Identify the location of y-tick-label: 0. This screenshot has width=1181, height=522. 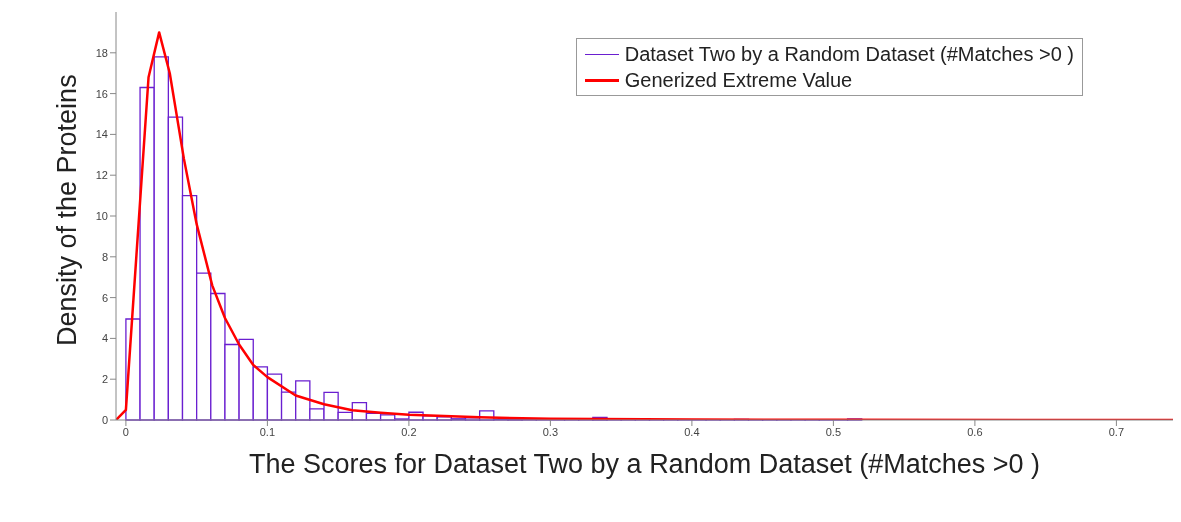
(104, 419).